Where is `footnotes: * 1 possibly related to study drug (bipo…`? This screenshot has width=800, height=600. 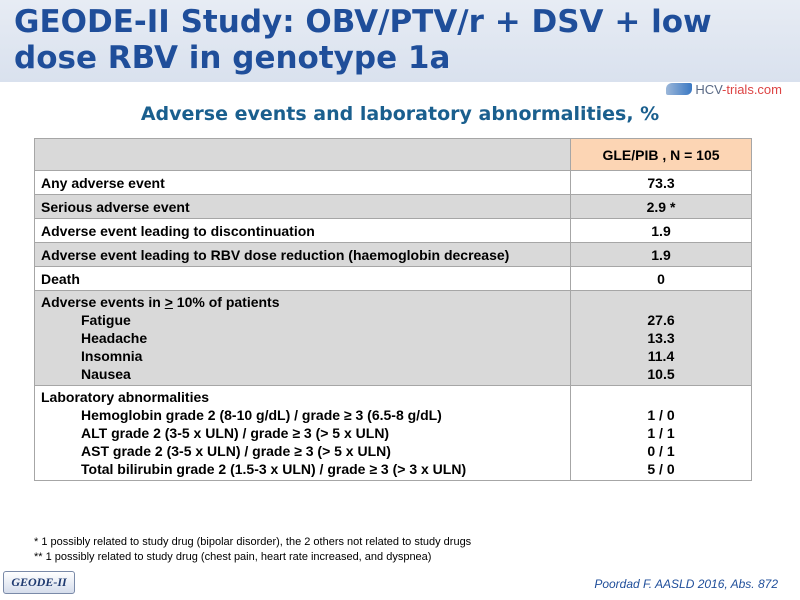
footnotes: * 1 possibly related to study drug (bipo… is located at coordinates (252, 550).